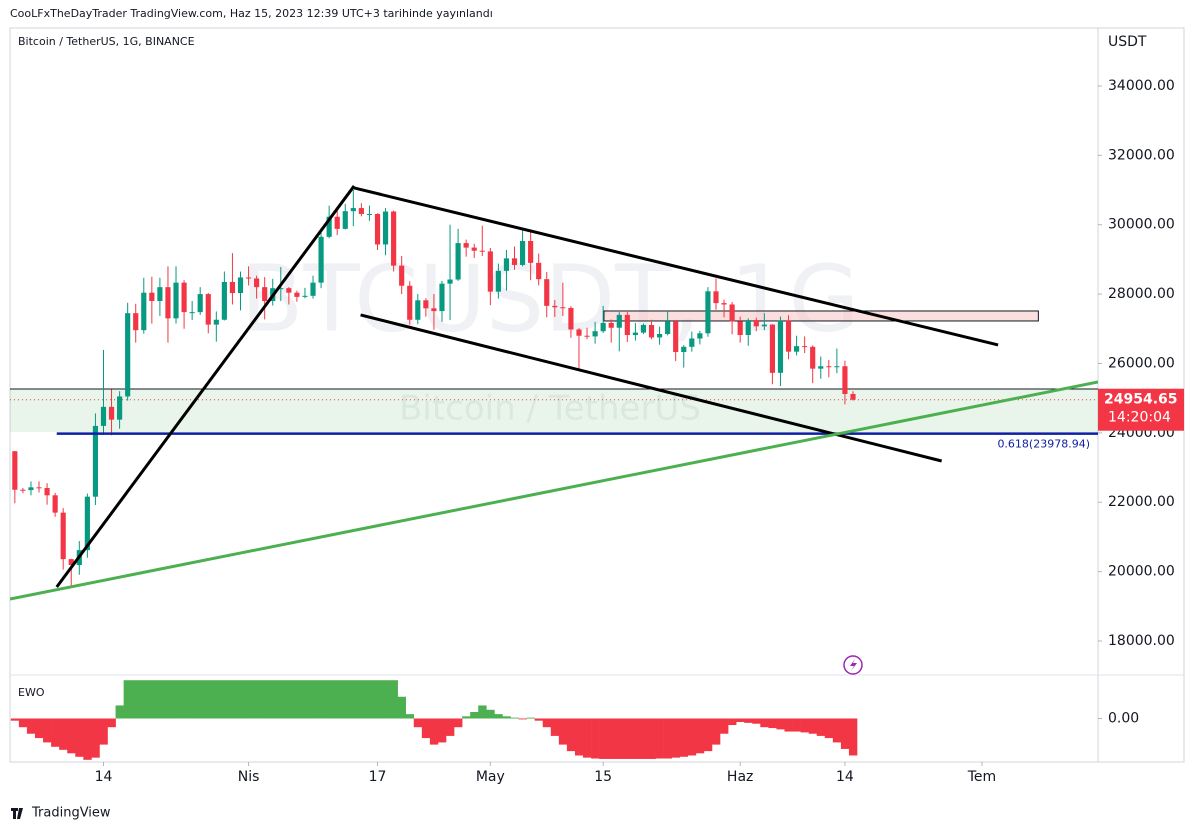 This screenshot has width=1194, height=831. What do you see at coordinates (853, 665) in the screenshot?
I see `alert-icon` at bounding box center [853, 665].